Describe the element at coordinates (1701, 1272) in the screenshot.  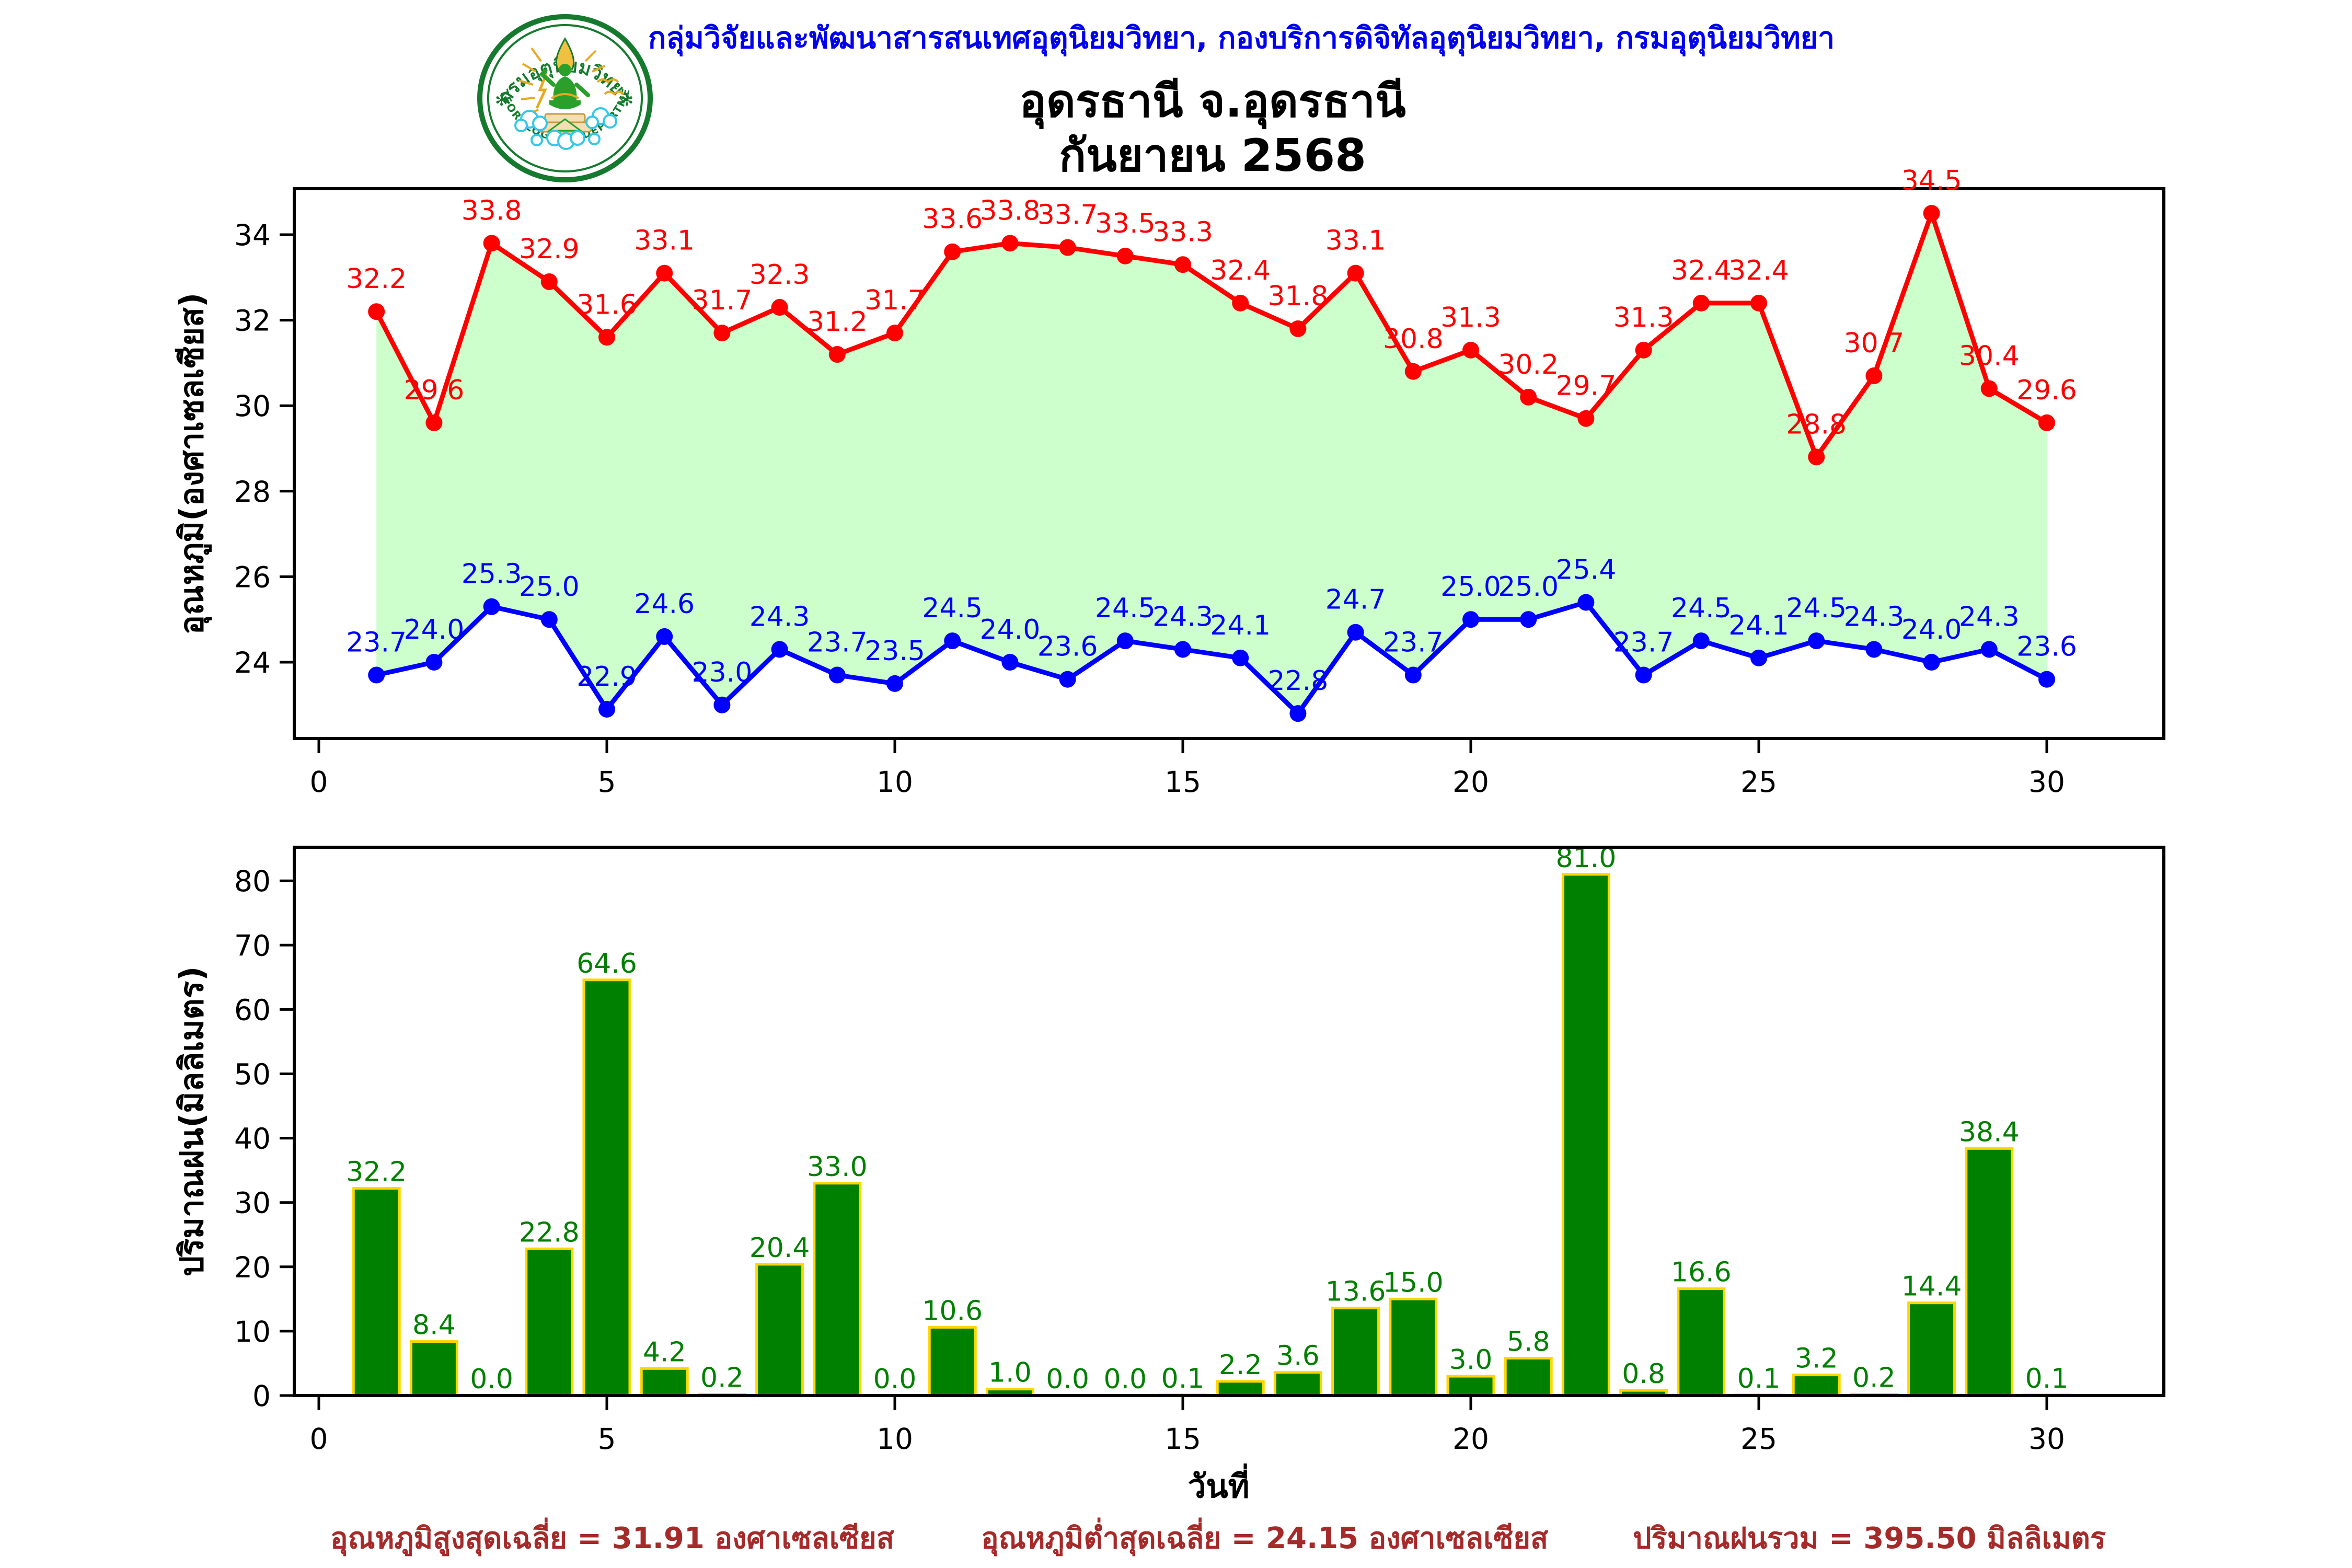
I see `rain-bar-value-label: 16.6` at that location.